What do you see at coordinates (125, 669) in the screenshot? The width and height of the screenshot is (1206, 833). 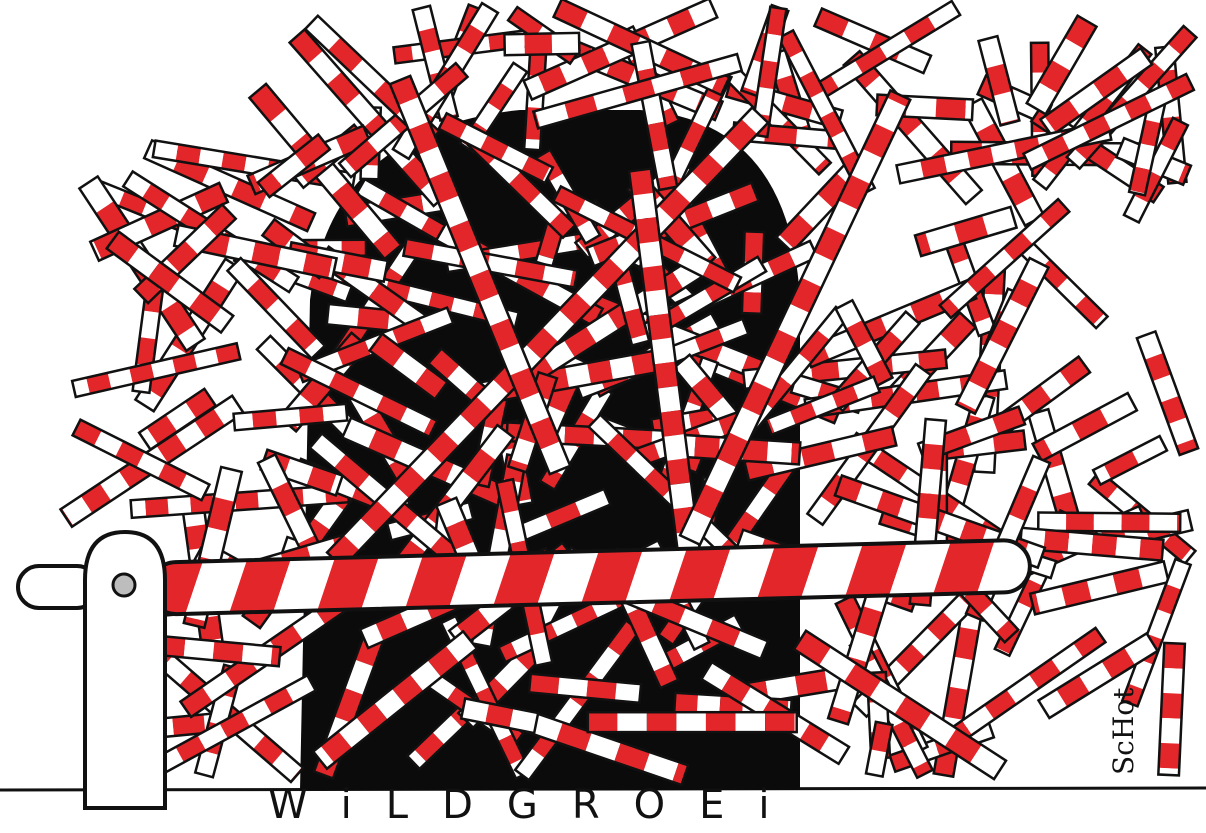 I see `barrier-post-icon` at bounding box center [125, 669].